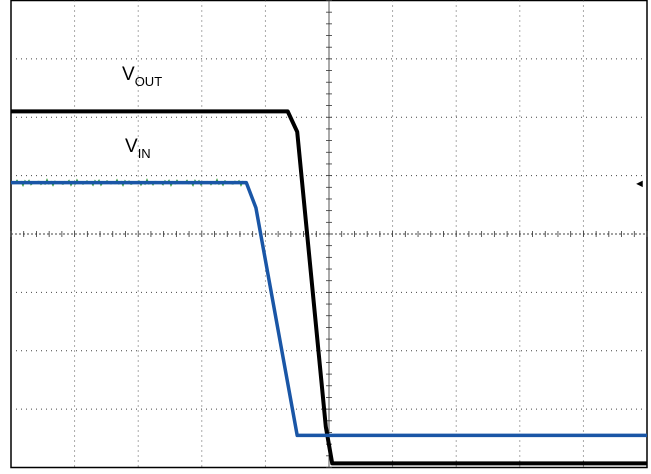  Describe the element at coordinates (138, 148) in the screenshot. I see `series-label-vin: VIN` at that location.